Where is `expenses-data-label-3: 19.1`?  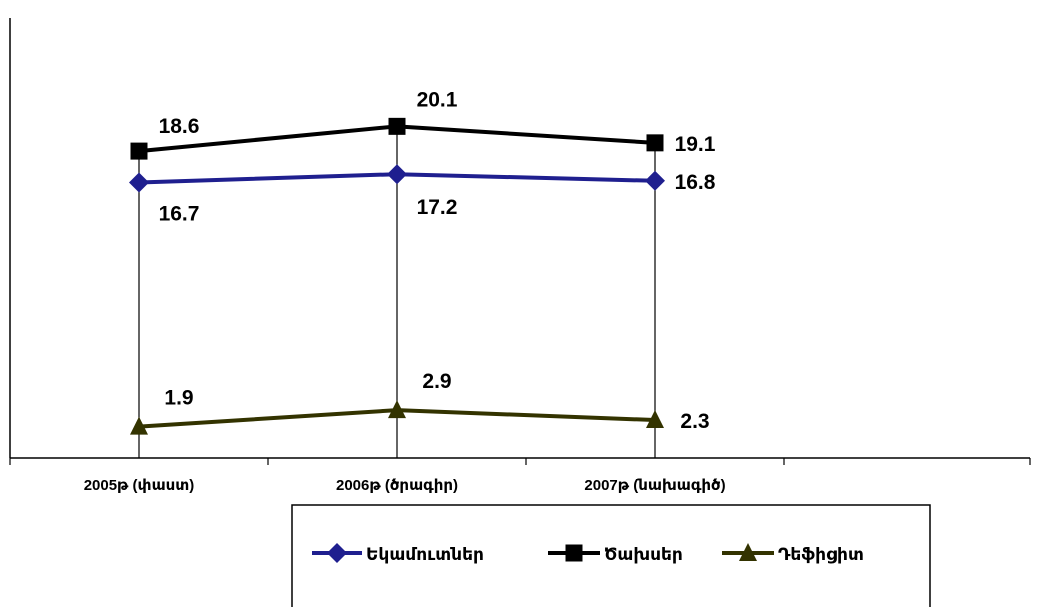
expenses-data-label-3: 19.1 is located at coordinates (695, 144).